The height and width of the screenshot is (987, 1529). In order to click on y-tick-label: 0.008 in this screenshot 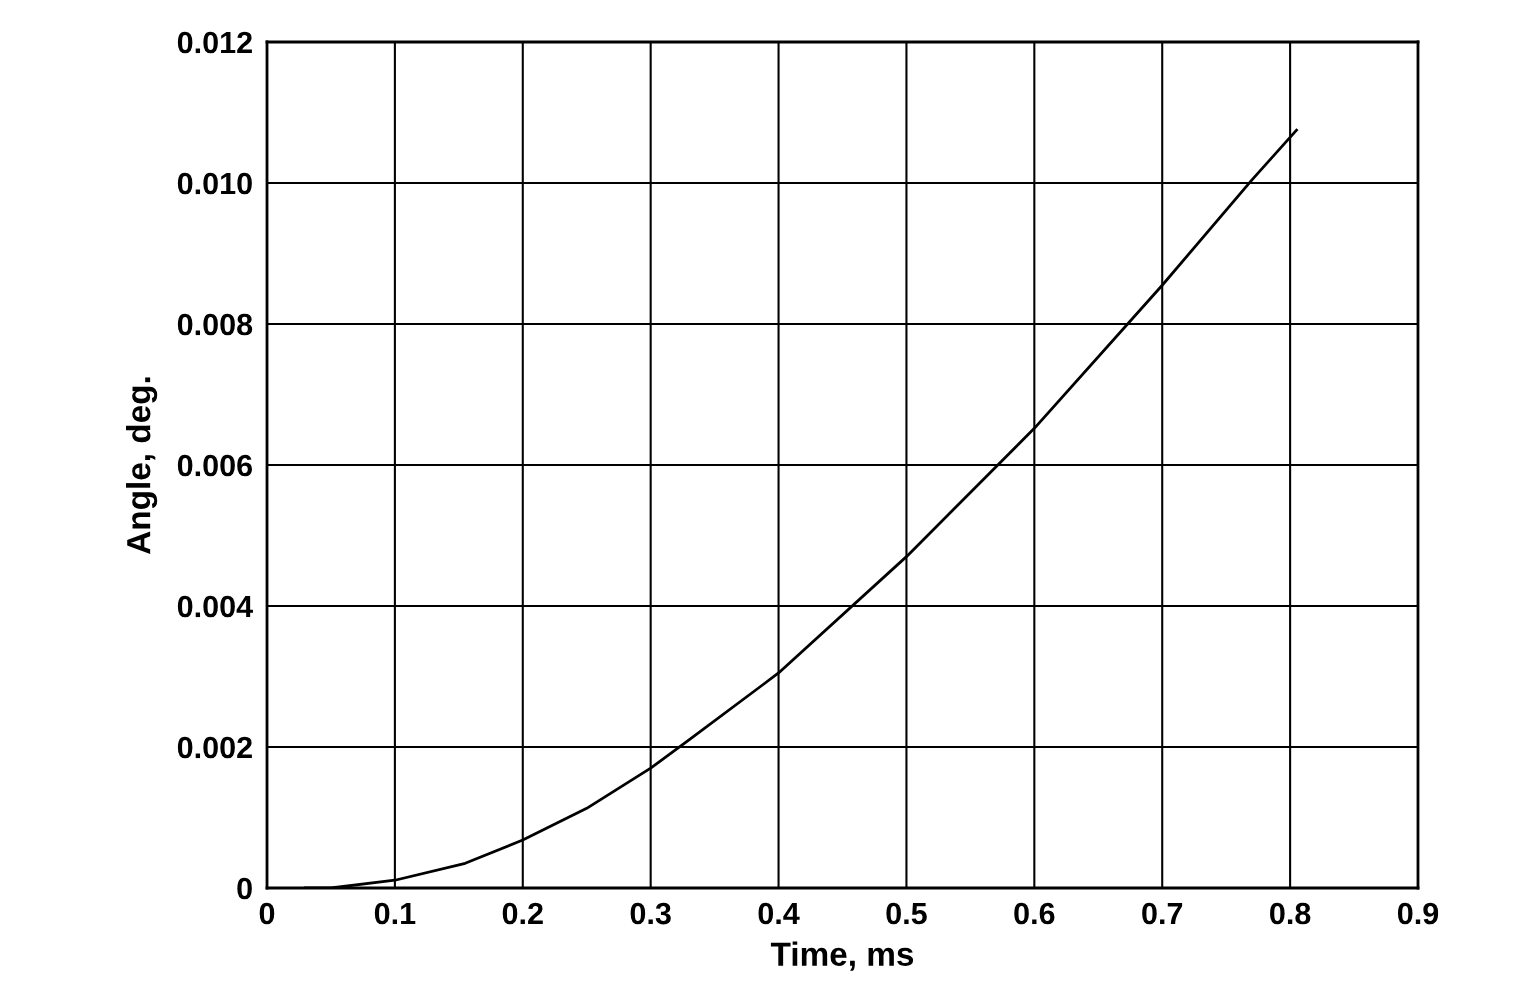, I will do `click(215, 324)`.